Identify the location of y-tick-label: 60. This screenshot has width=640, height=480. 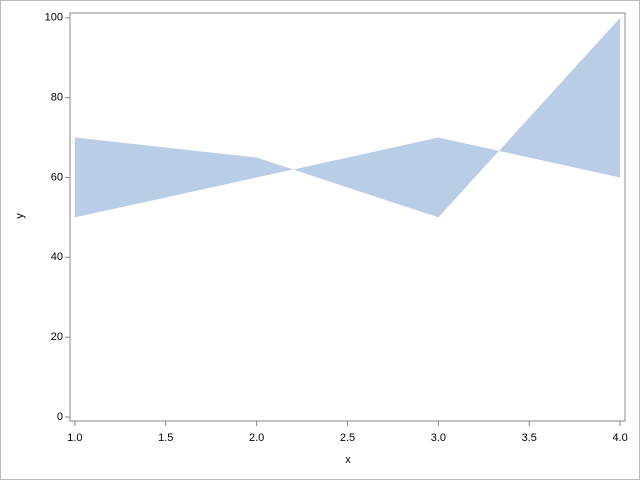
(57, 177).